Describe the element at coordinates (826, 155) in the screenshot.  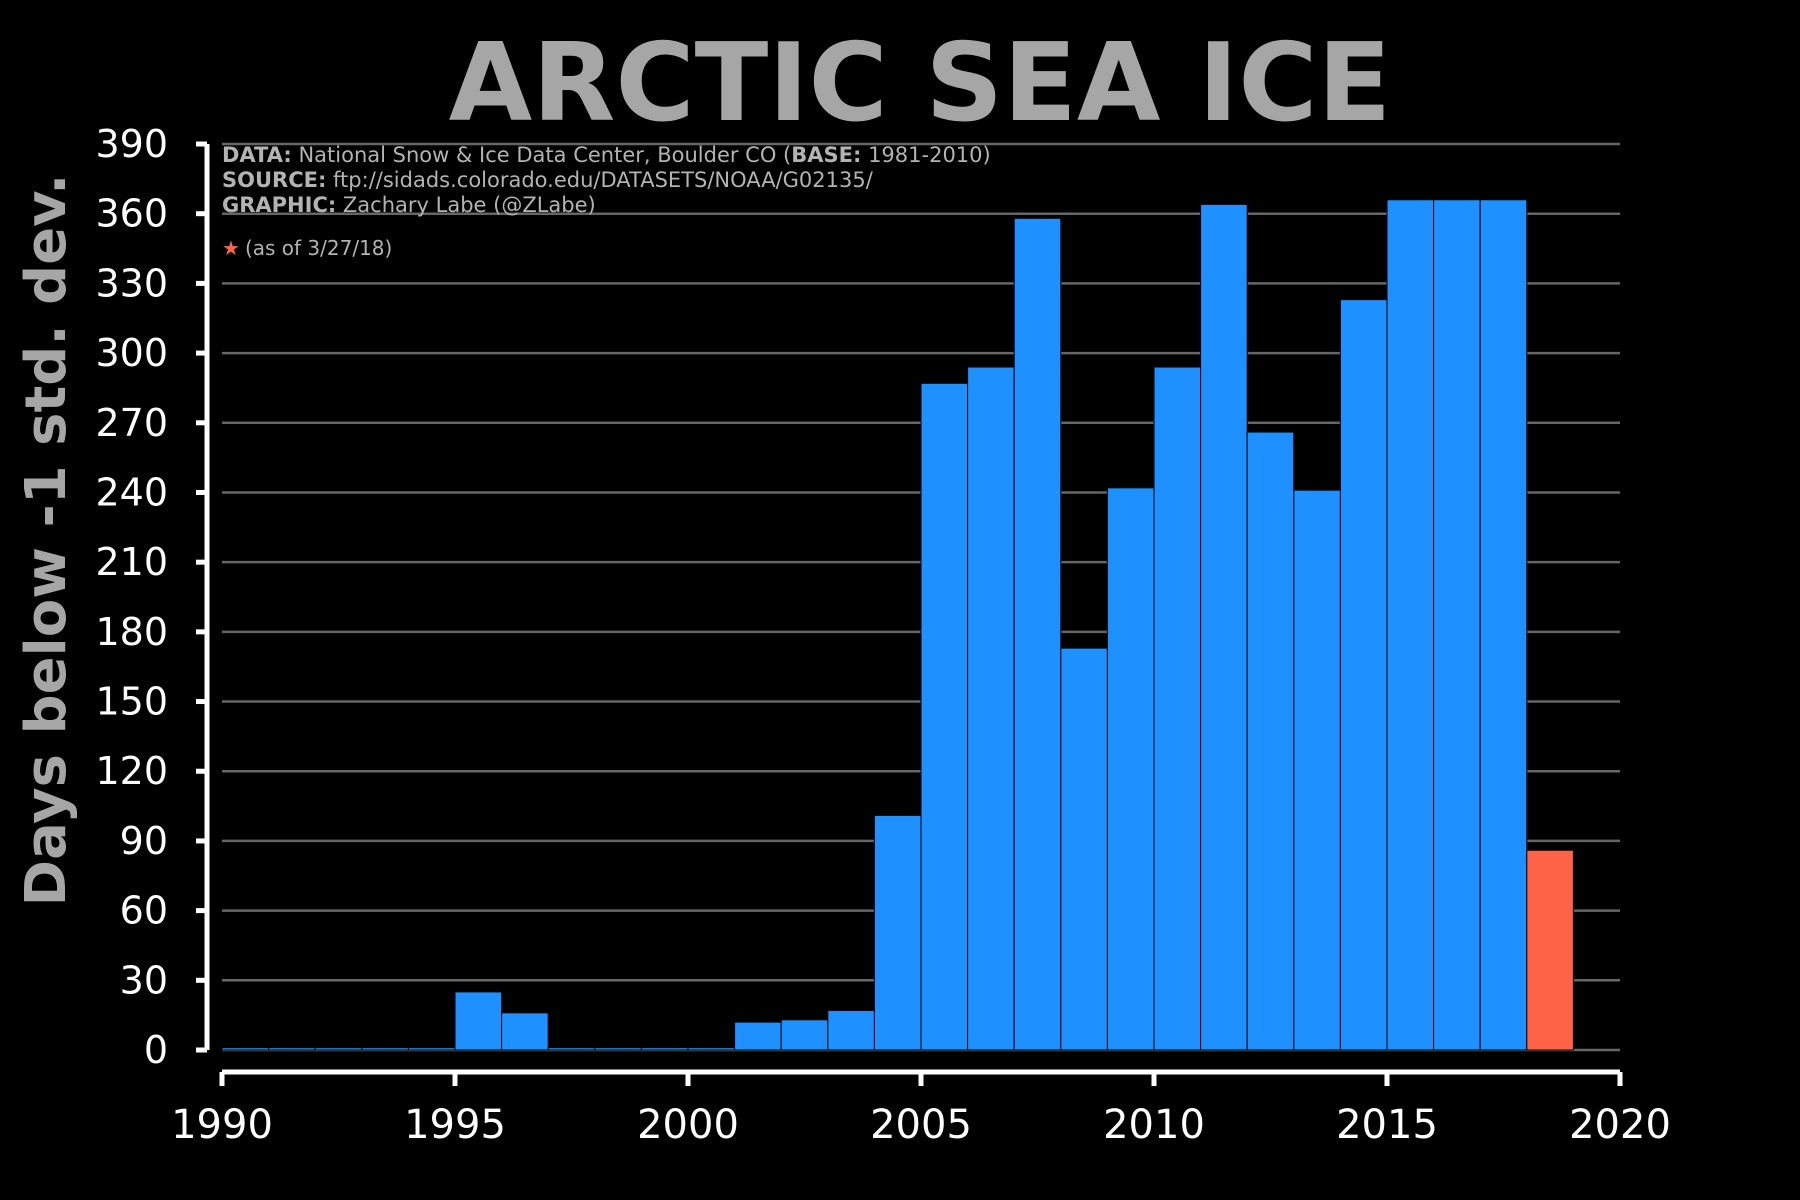
I see `info-base-label: BASE:` at that location.